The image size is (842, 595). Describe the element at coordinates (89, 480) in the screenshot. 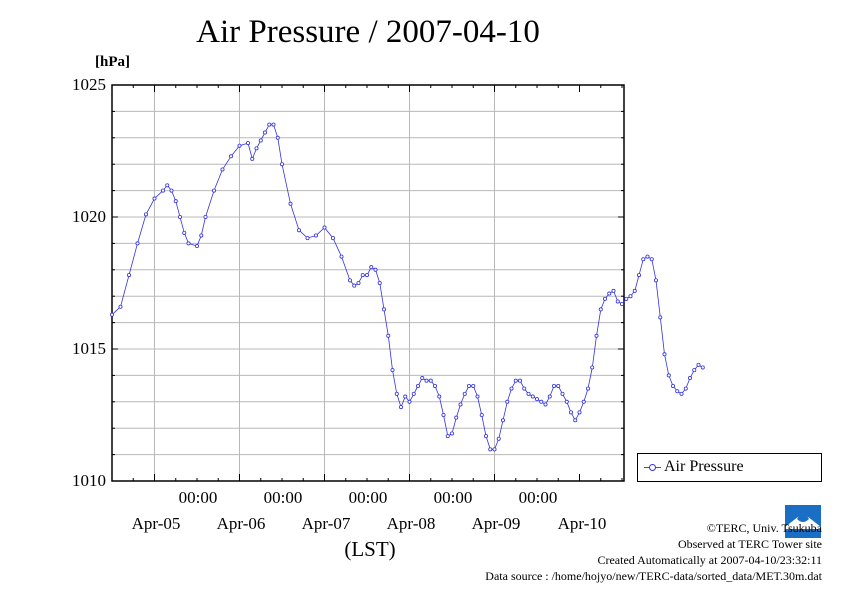

I see `y-tick-label: 1010` at that location.